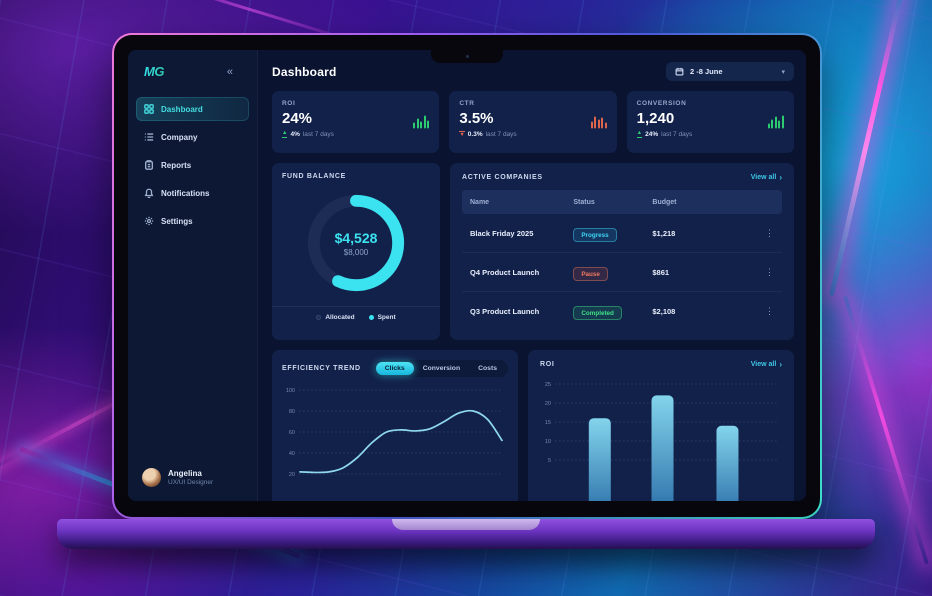 This screenshot has height=596, width=932. I want to click on page-title: Dashboard, so click(304, 71).